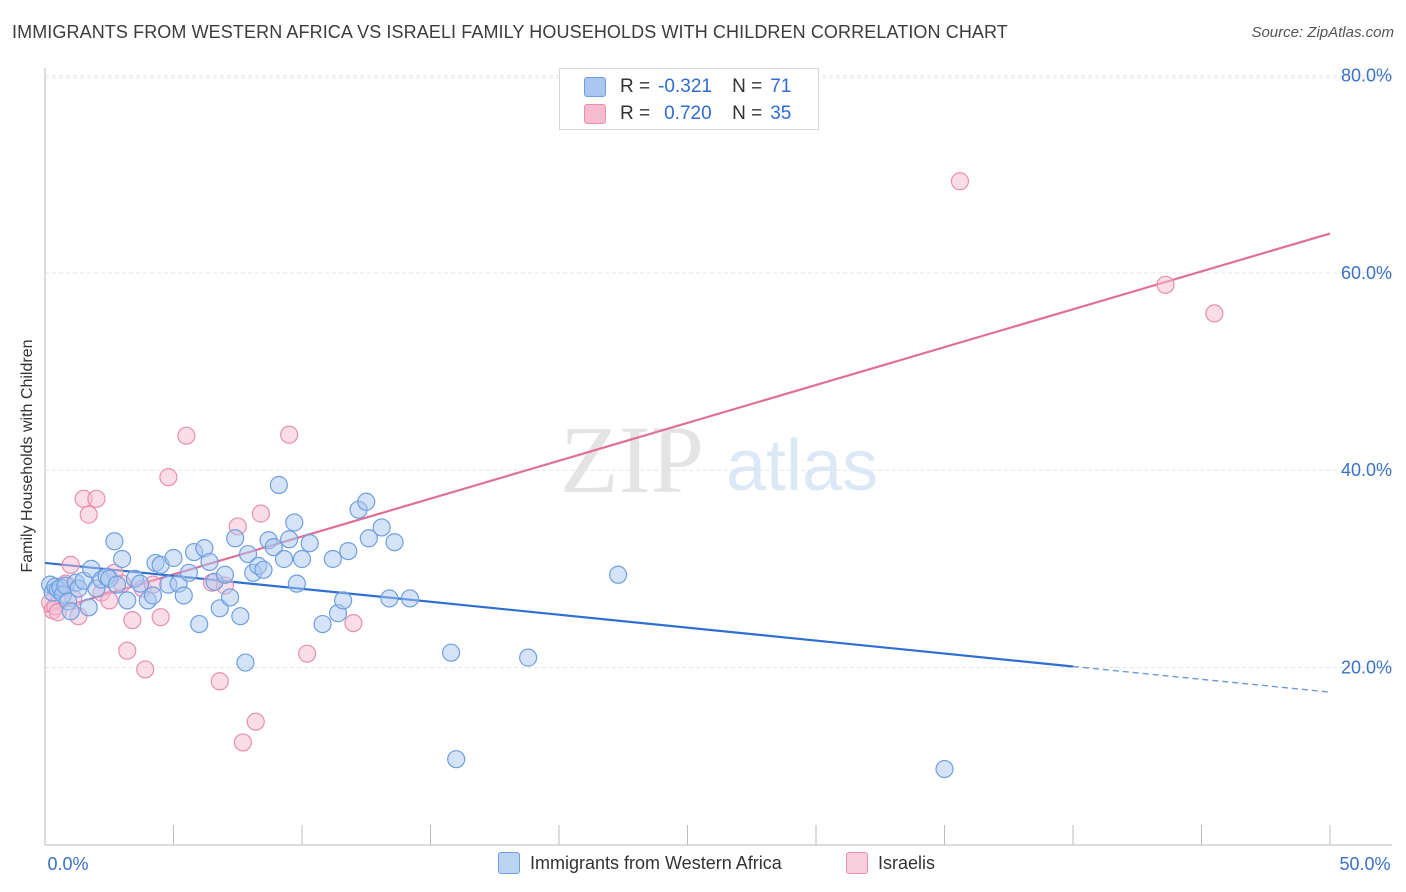  I want to click on y-tick-label: 80.0%, so click(1366, 76).